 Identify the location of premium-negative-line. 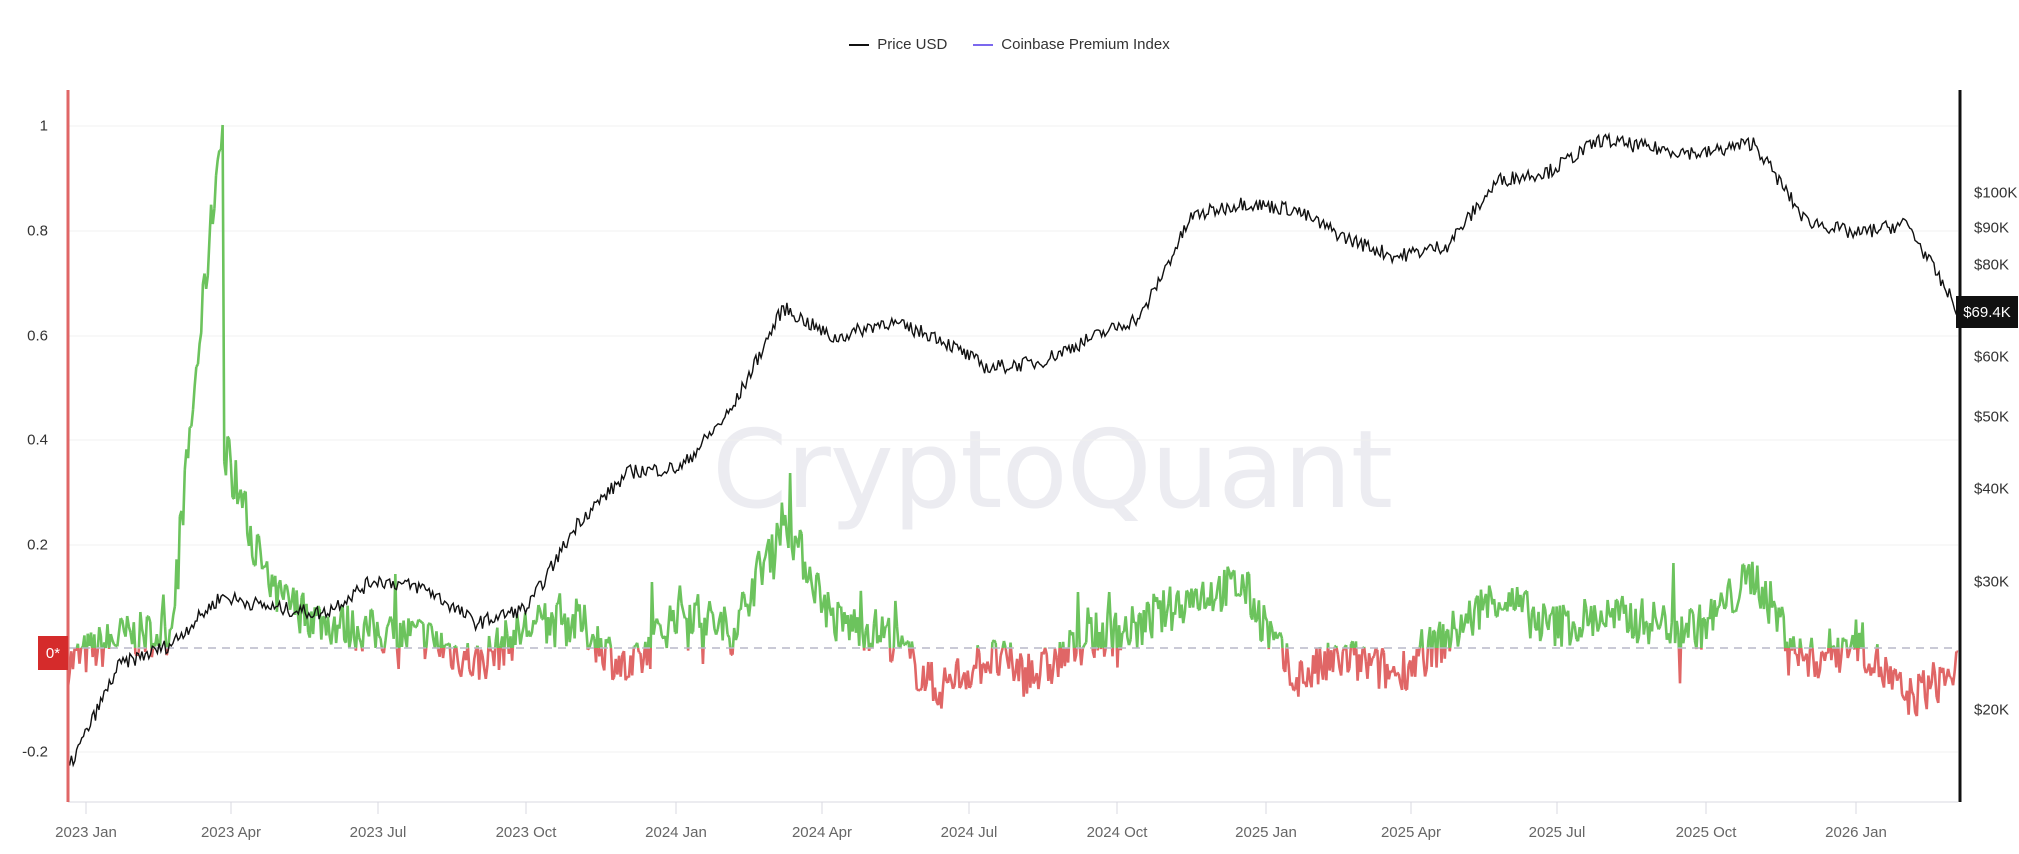
(1012, 682).